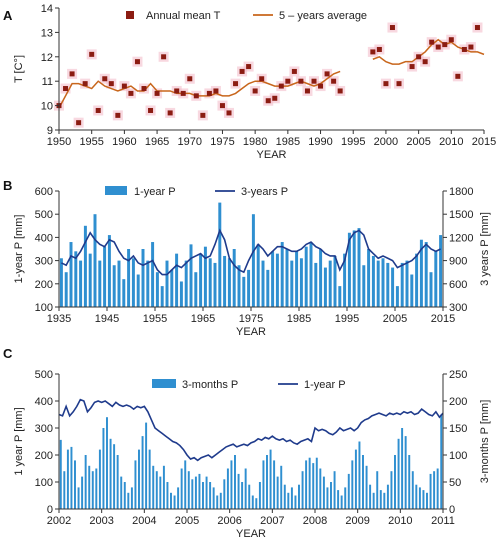  Describe the element at coordinates (458, 429) in the screenshot. I see `panel-c-y2-tick-label: 150` at that location.